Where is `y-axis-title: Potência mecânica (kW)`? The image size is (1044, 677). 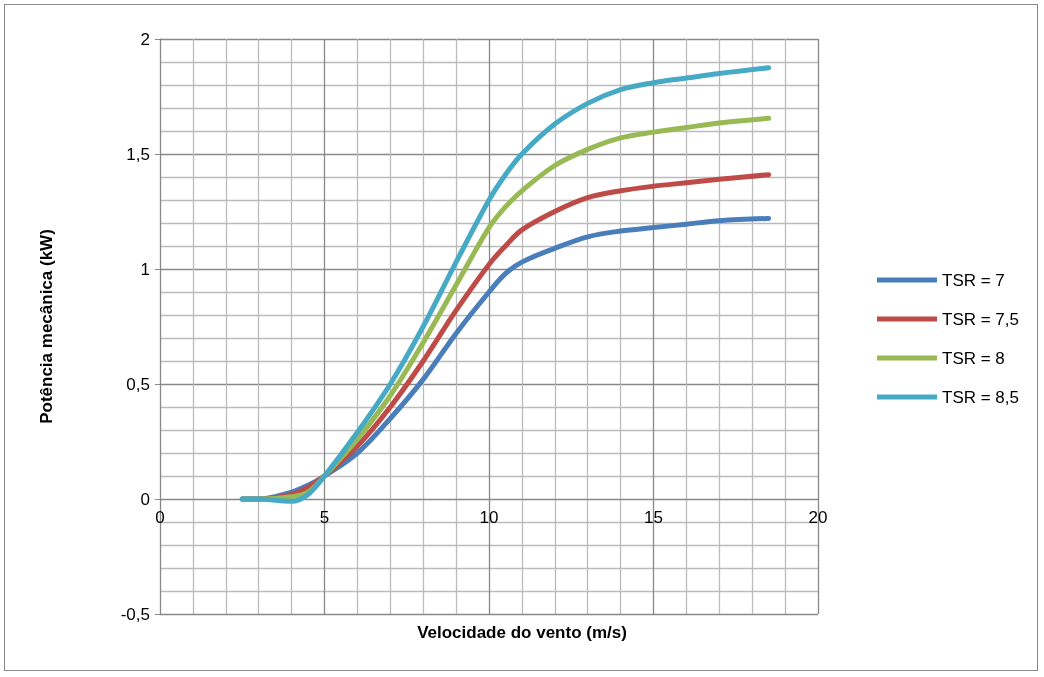
y-axis-title: Potência mecânica (kW) is located at coordinates (46, 326).